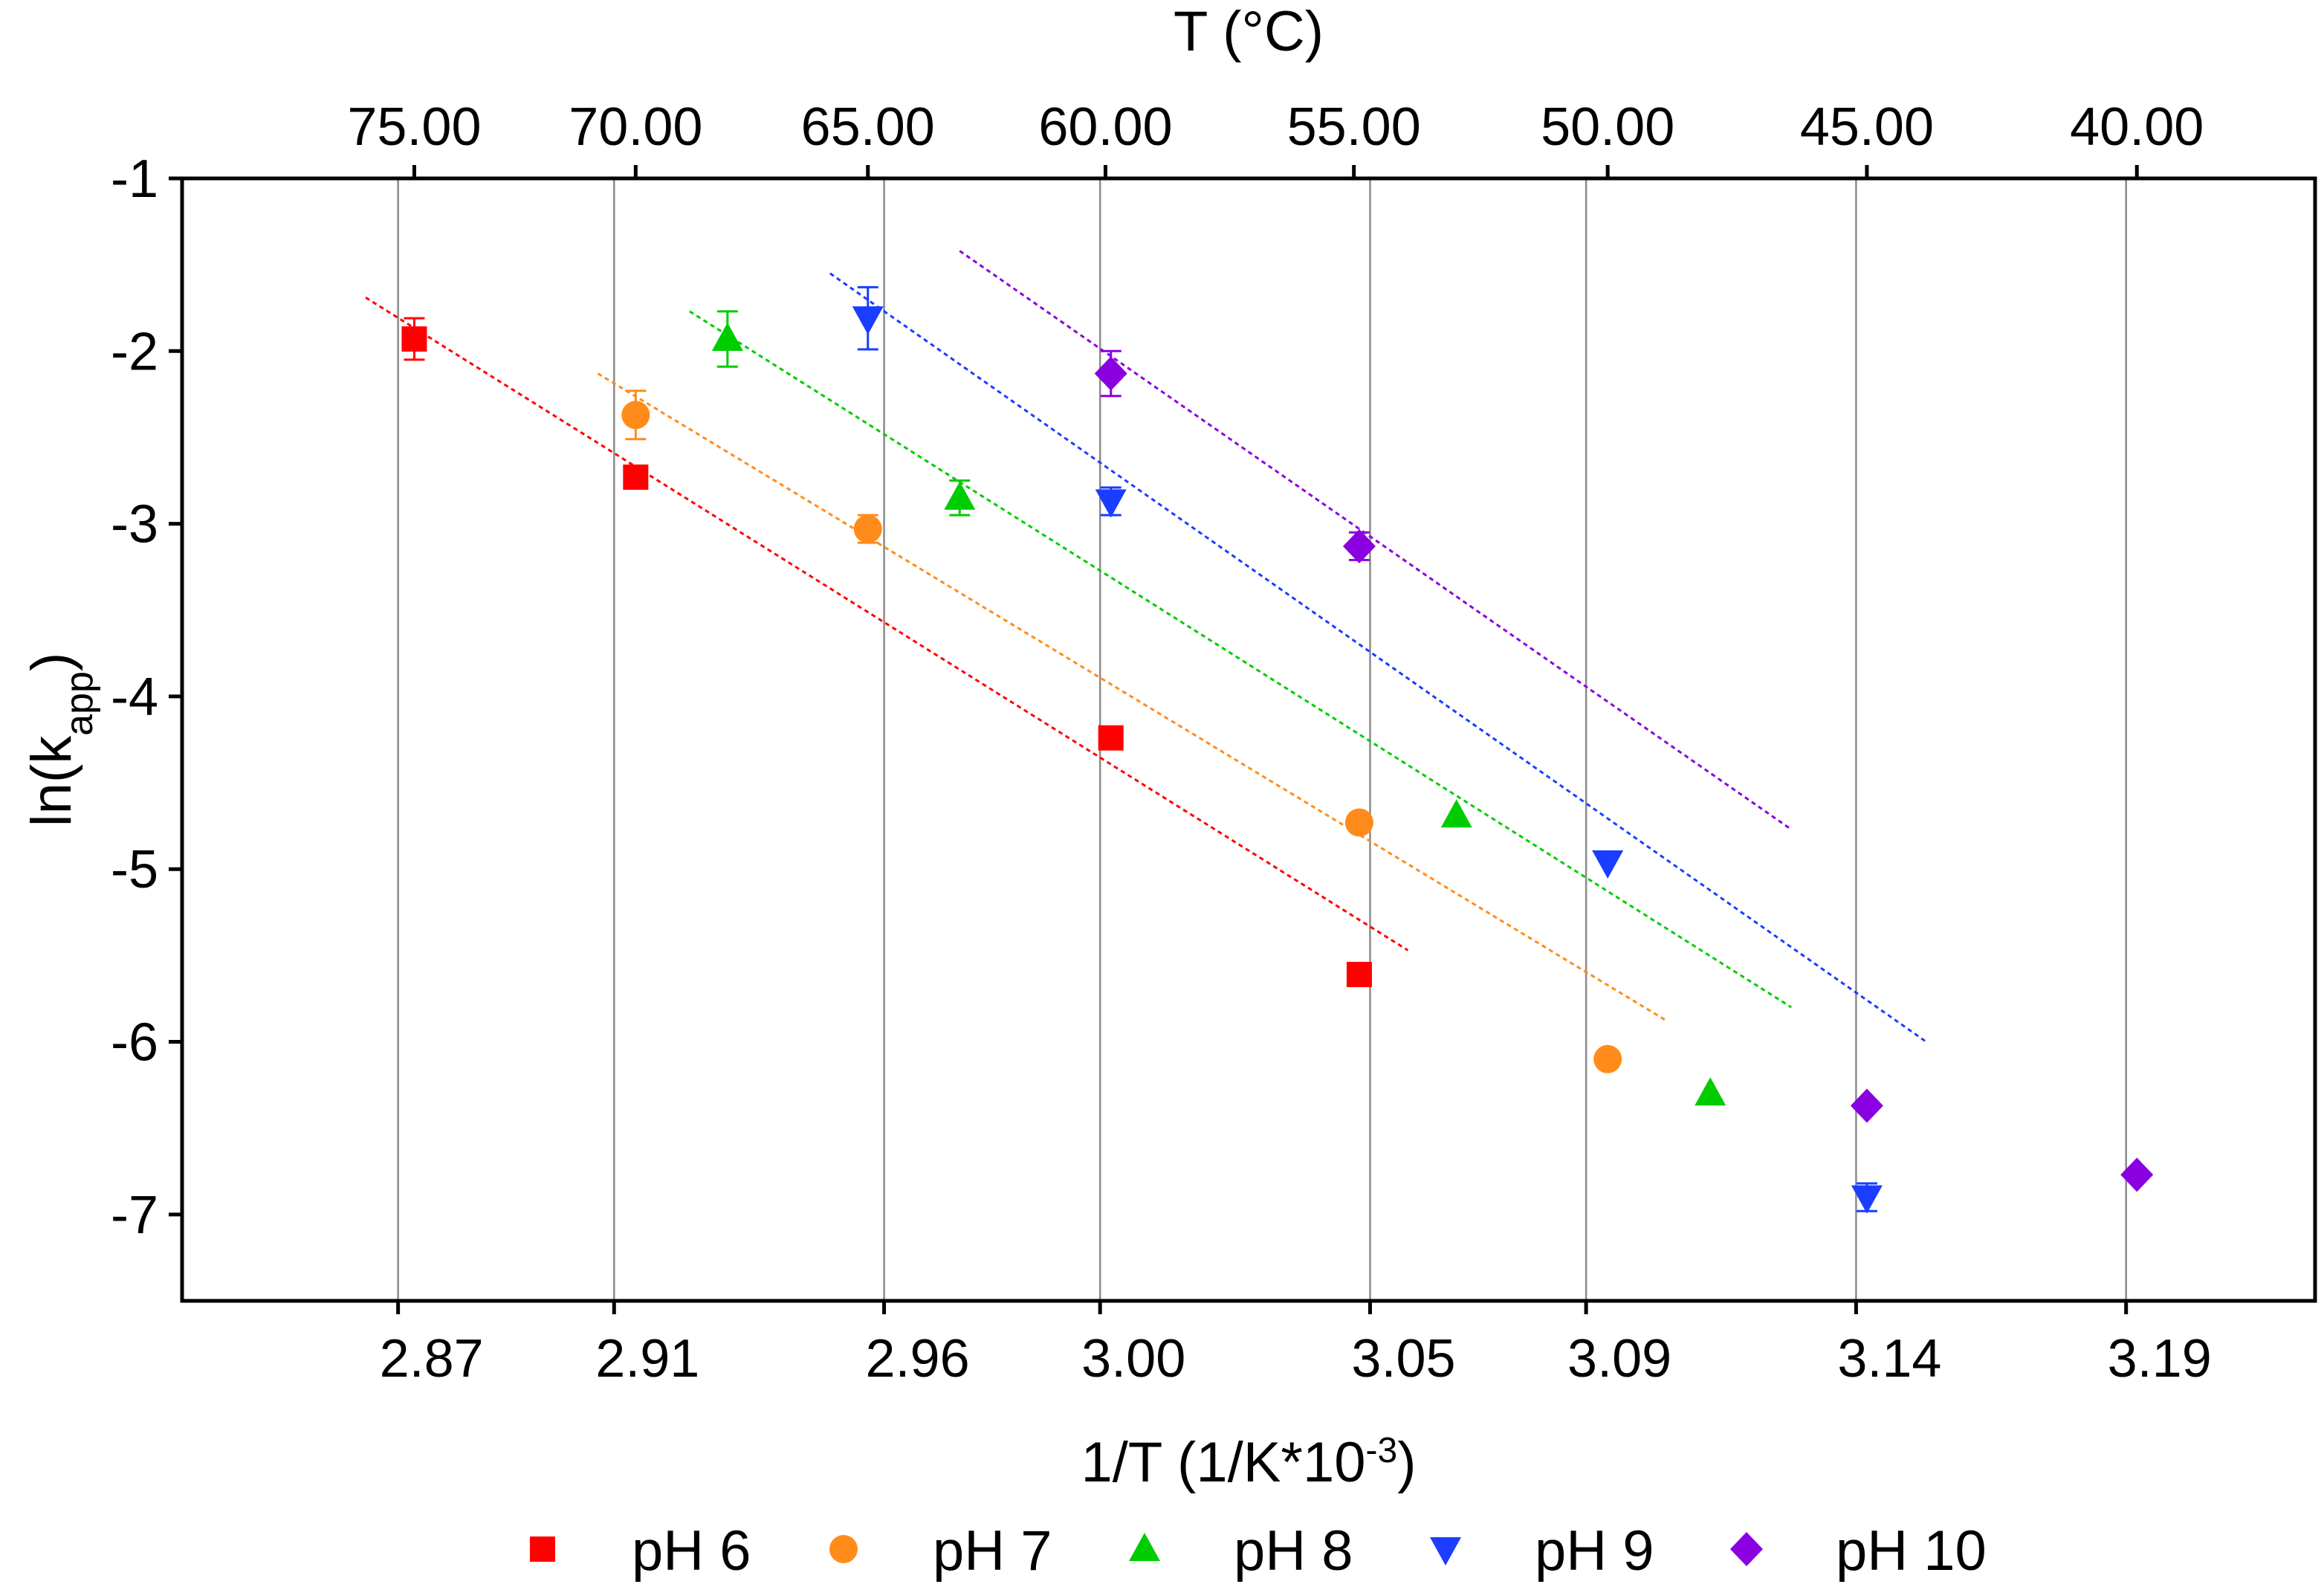 This screenshot has height=1590, width=2324. I want to click on top-tick-label: 60.00, so click(1105, 127).